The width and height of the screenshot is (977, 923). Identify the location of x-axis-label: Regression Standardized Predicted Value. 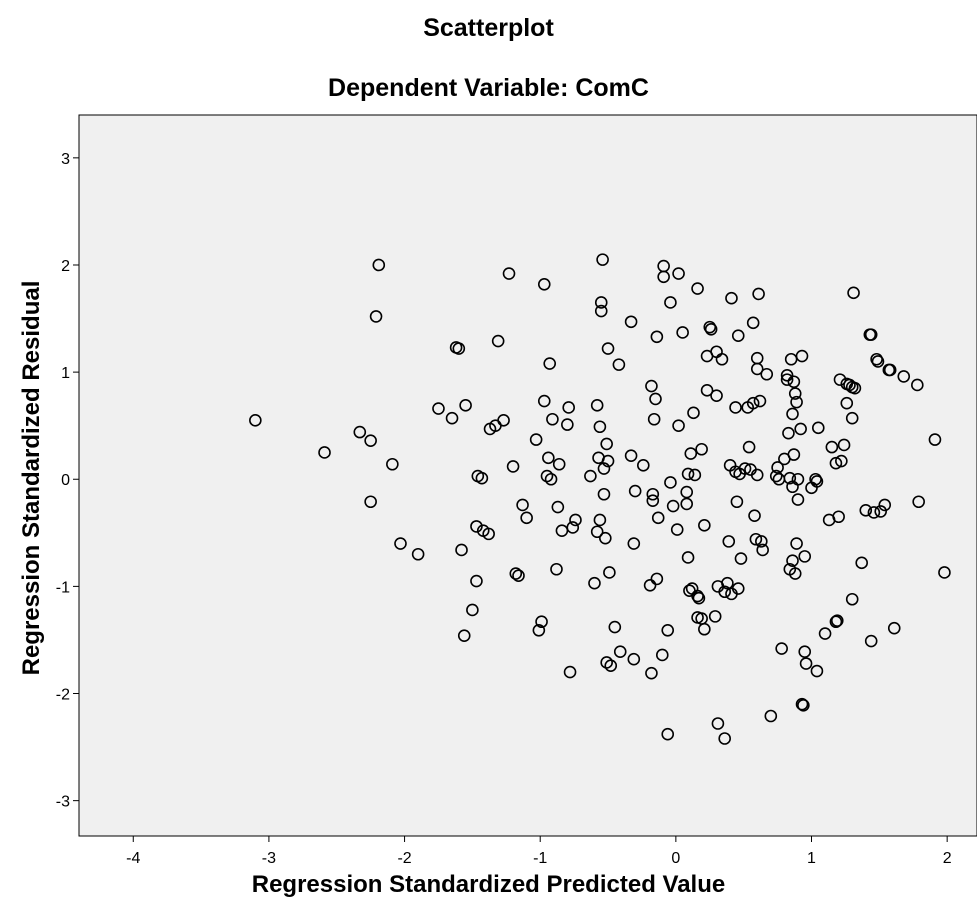
(488, 884).